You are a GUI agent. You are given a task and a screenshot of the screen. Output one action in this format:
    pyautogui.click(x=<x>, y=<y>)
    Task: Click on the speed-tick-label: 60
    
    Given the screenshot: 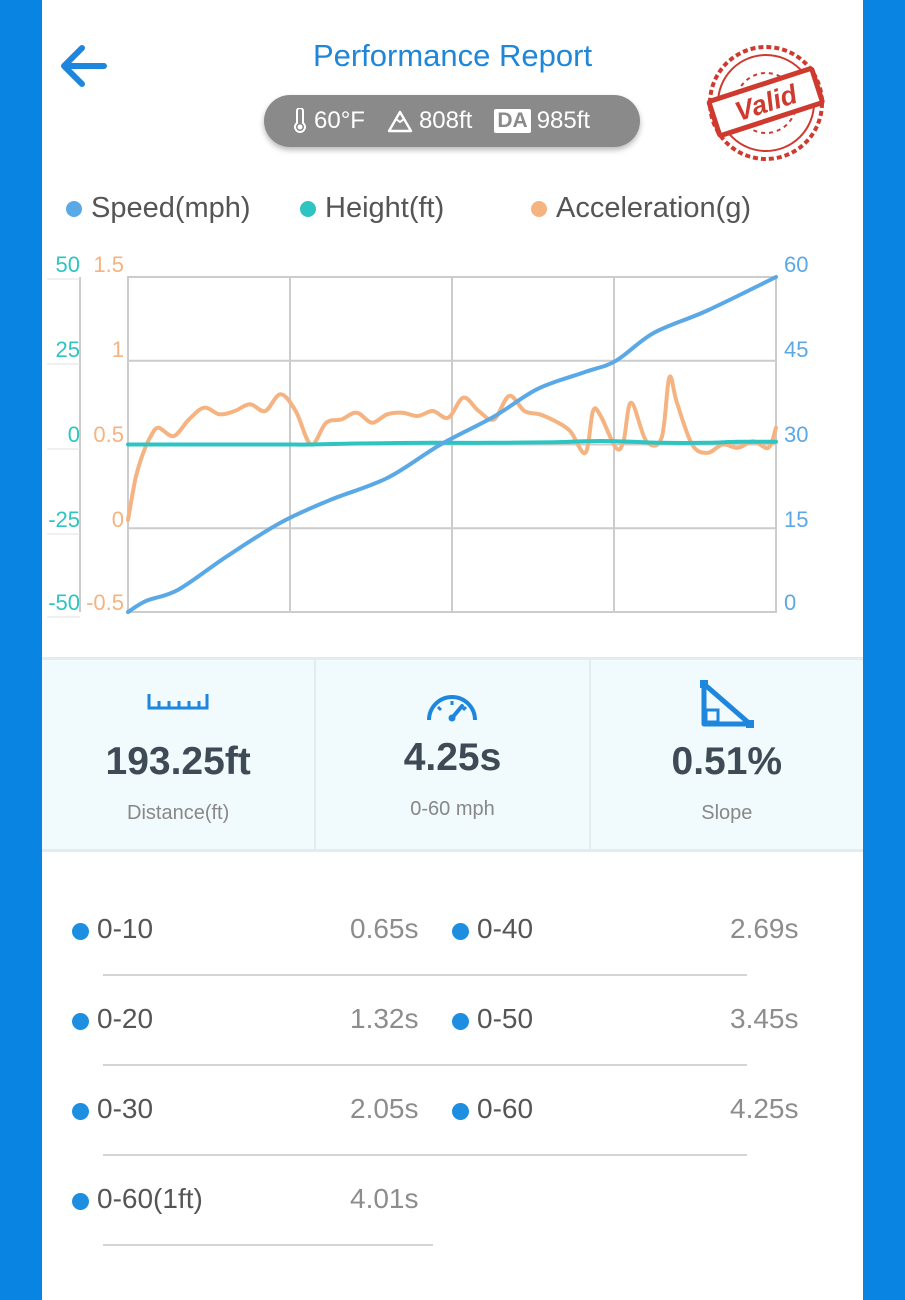 What is the action you would take?
    pyautogui.click(x=796, y=264)
    